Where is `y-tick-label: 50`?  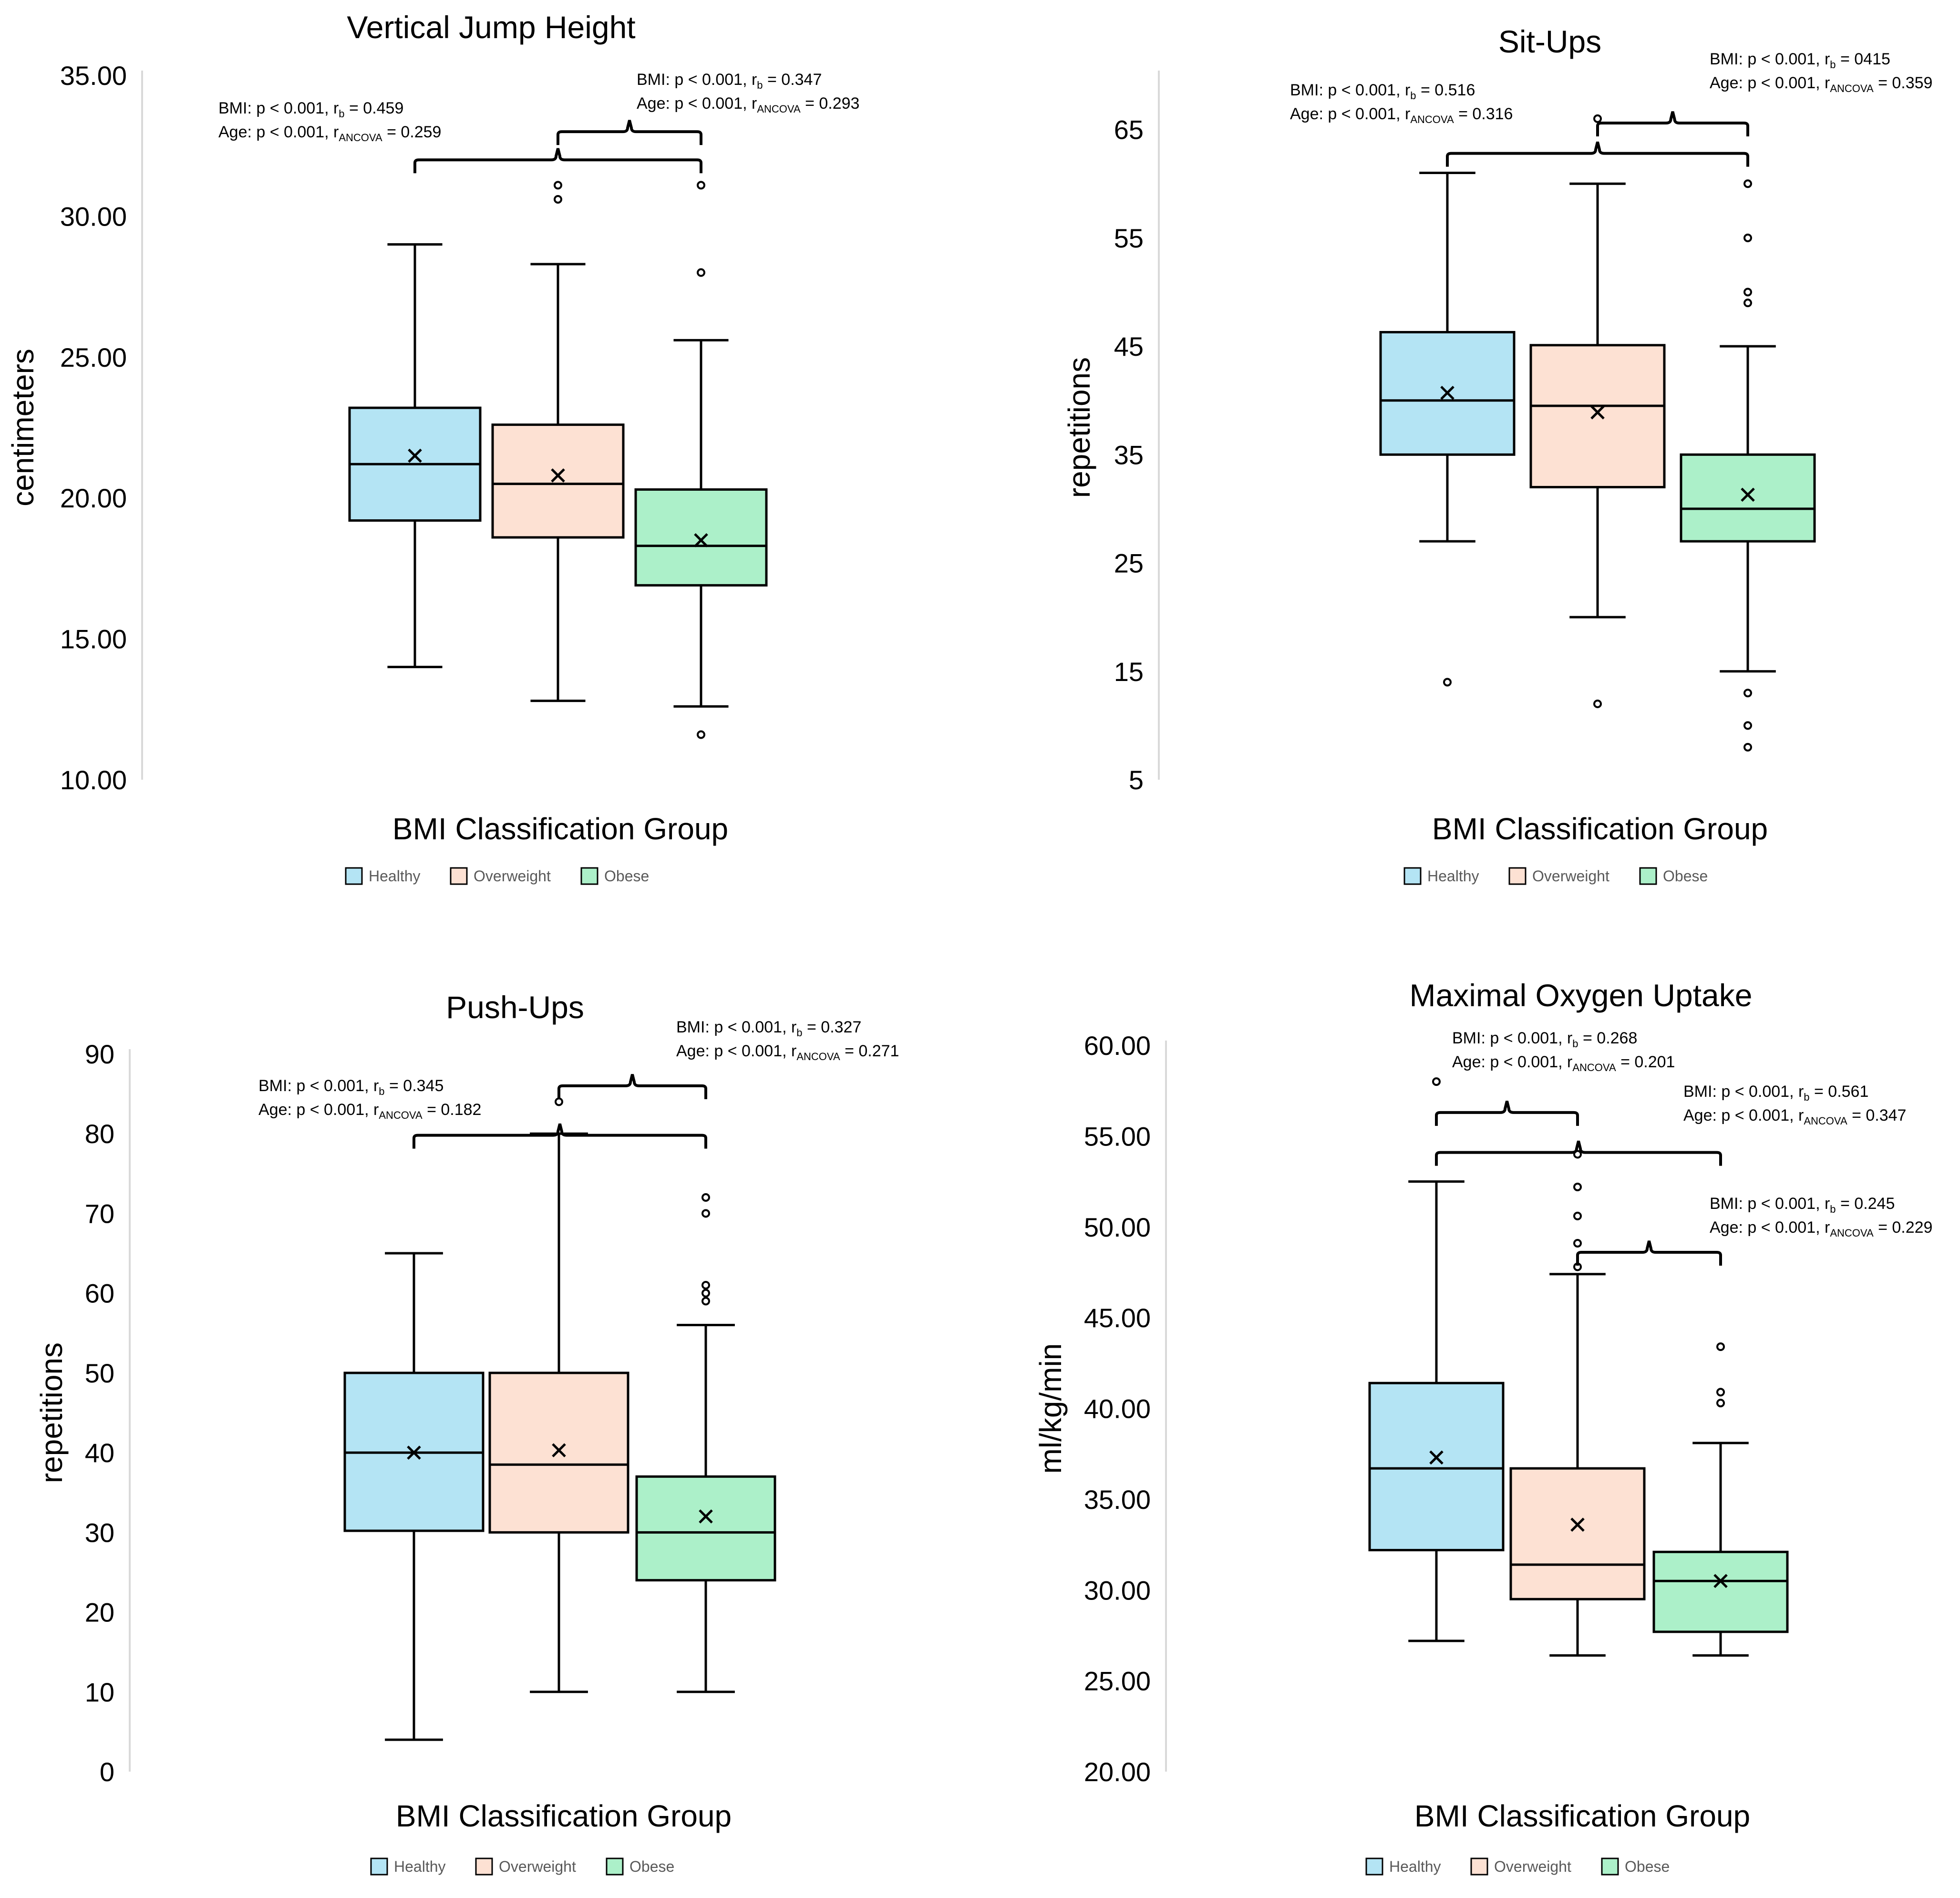
y-tick-label: 50 is located at coordinates (99, 1373).